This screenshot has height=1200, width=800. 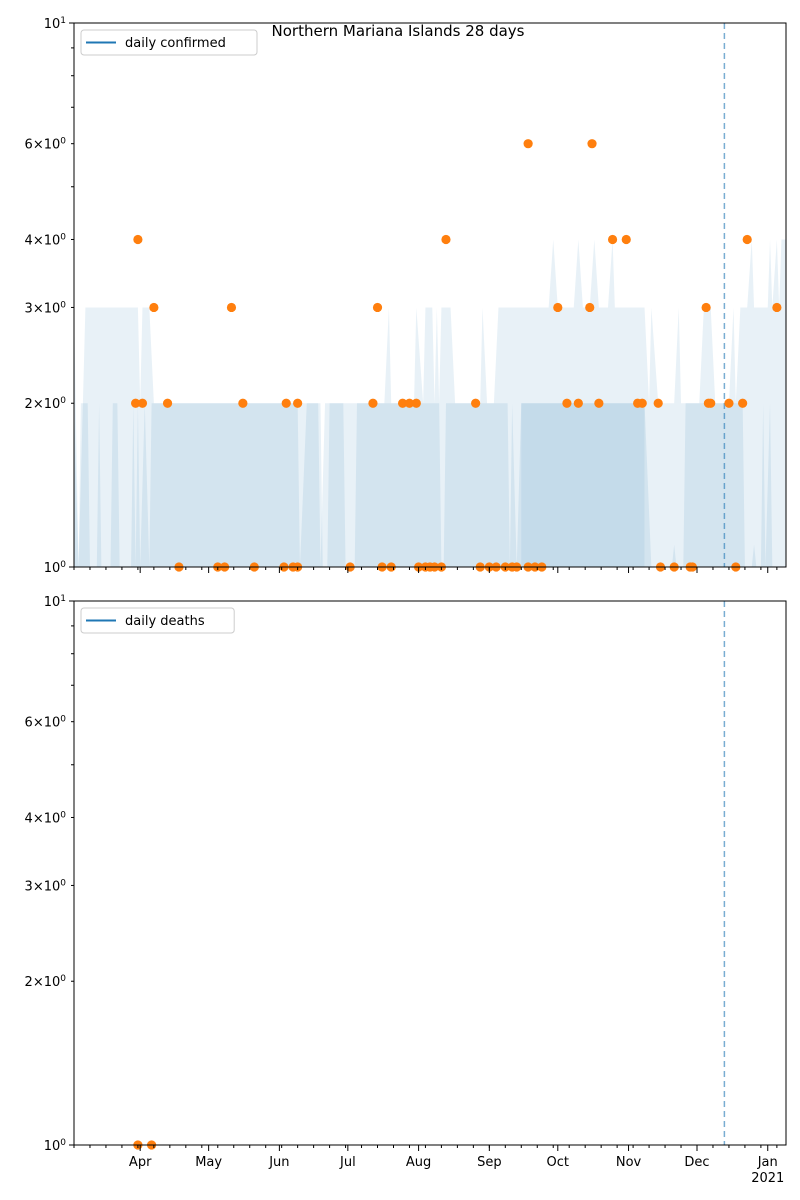 What do you see at coordinates (583, 485) in the screenshot?
I see `range-band-dark` at bounding box center [583, 485].